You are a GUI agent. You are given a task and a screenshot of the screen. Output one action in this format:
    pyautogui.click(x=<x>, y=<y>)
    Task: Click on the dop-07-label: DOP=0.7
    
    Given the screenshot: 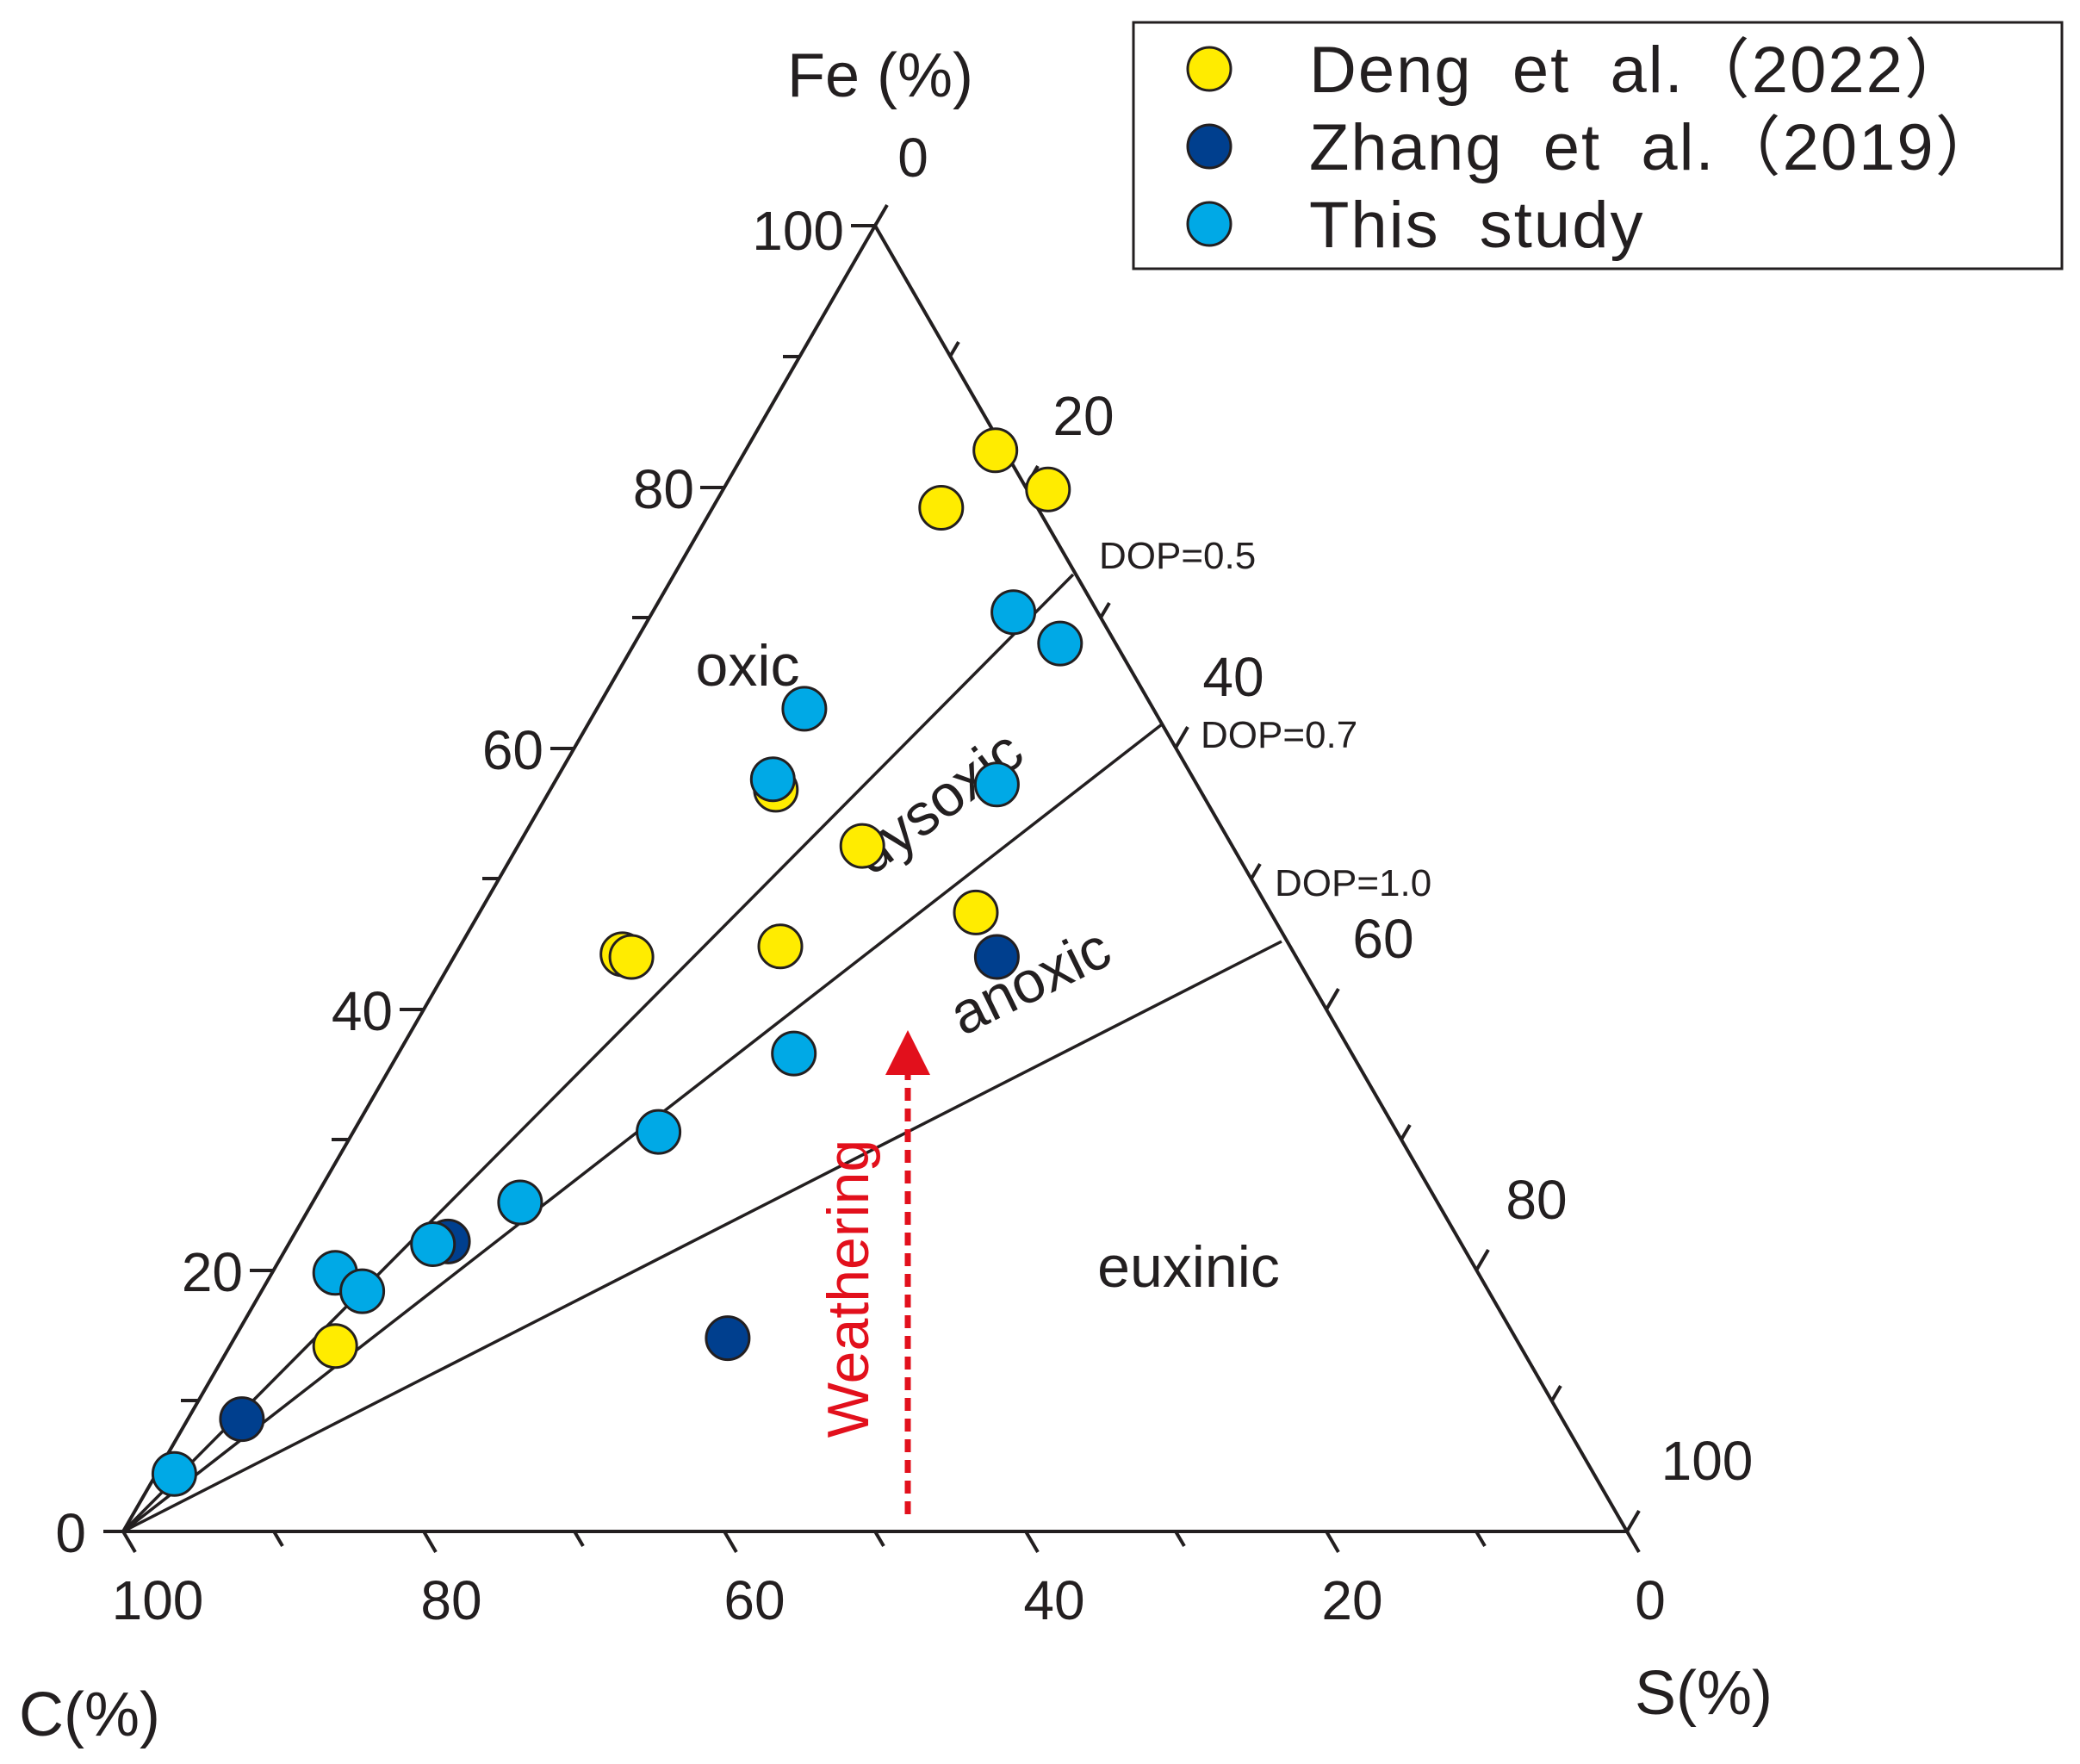 What is the action you would take?
    pyautogui.click(x=1279, y=735)
    